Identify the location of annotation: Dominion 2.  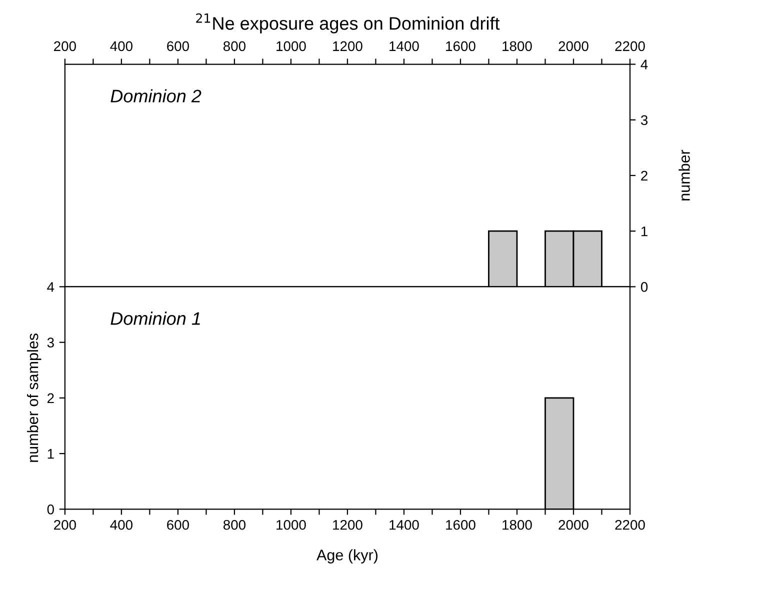
(156, 95).